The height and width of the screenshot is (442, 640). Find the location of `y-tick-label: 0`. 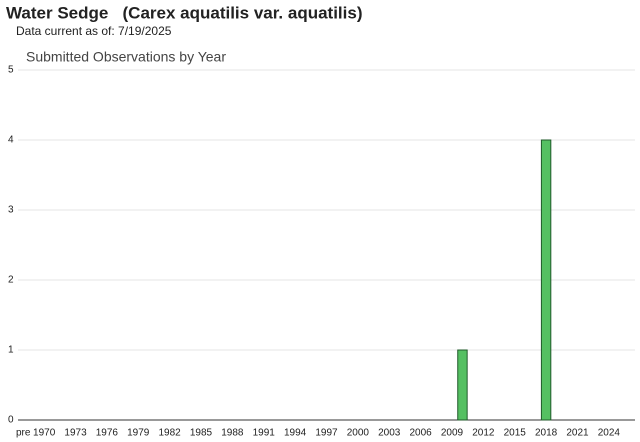

y-tick-label: 0 is located at coordinates (11, 420).